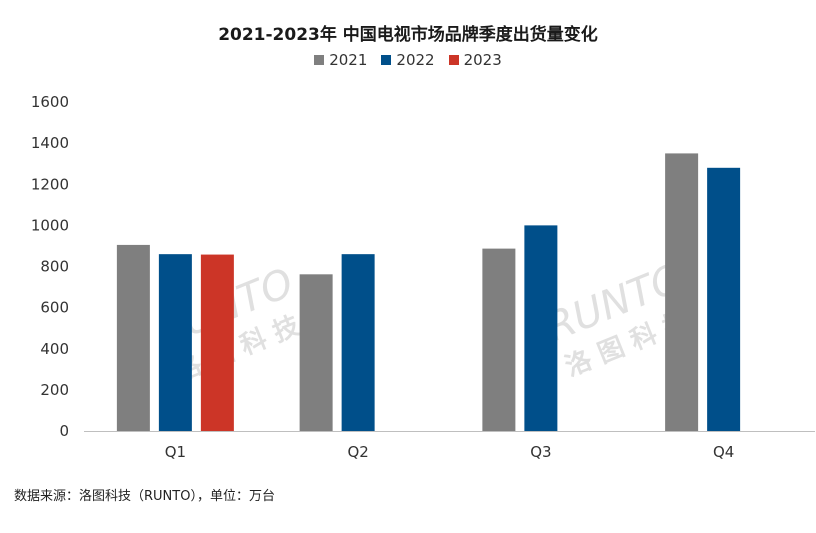 The width and height of the screenshot is (816, 533). Describe the element at coordinates (144, 496) in the screenshot. I see `source-note: 数据来源：洛图科技（RUNTO），单位：万台` at that location.